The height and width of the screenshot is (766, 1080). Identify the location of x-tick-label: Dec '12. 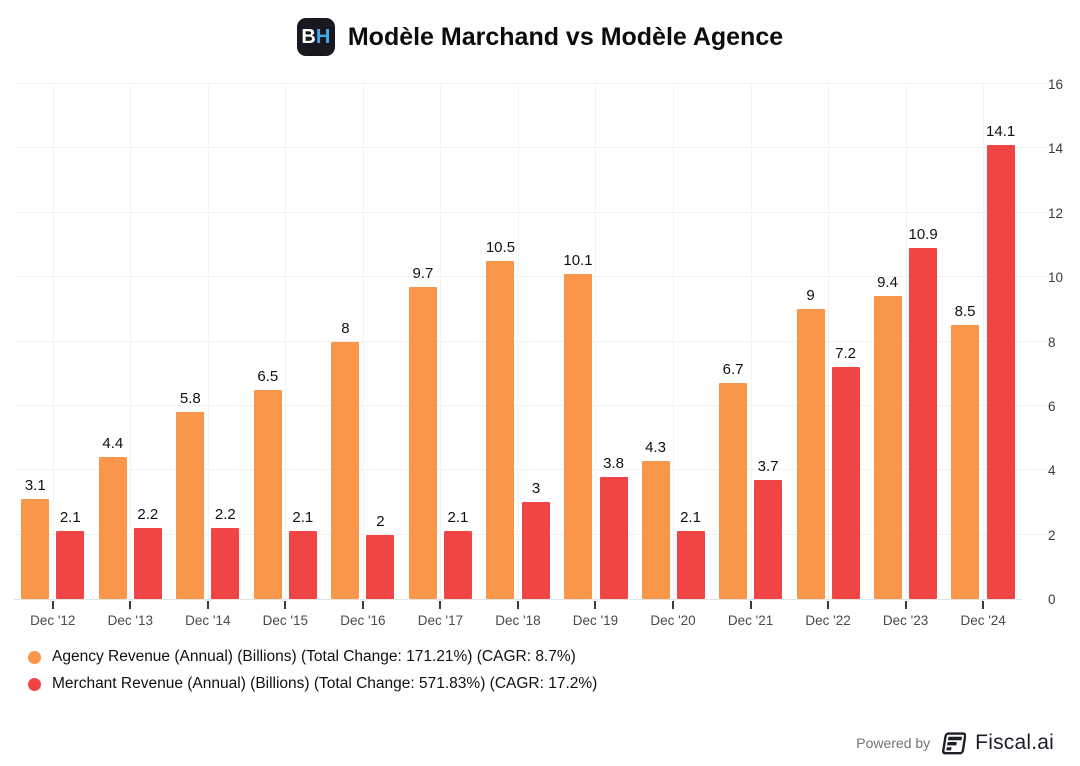
(53, 620).